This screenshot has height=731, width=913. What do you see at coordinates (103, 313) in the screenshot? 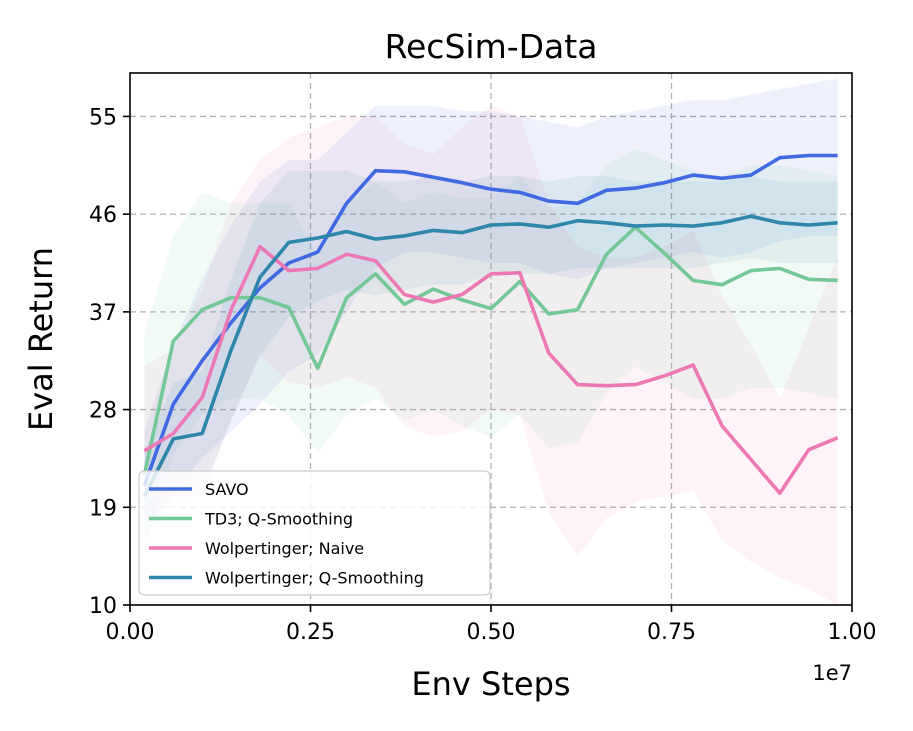
I see `y-tick-label: 37` at bounding box center [103, 313].